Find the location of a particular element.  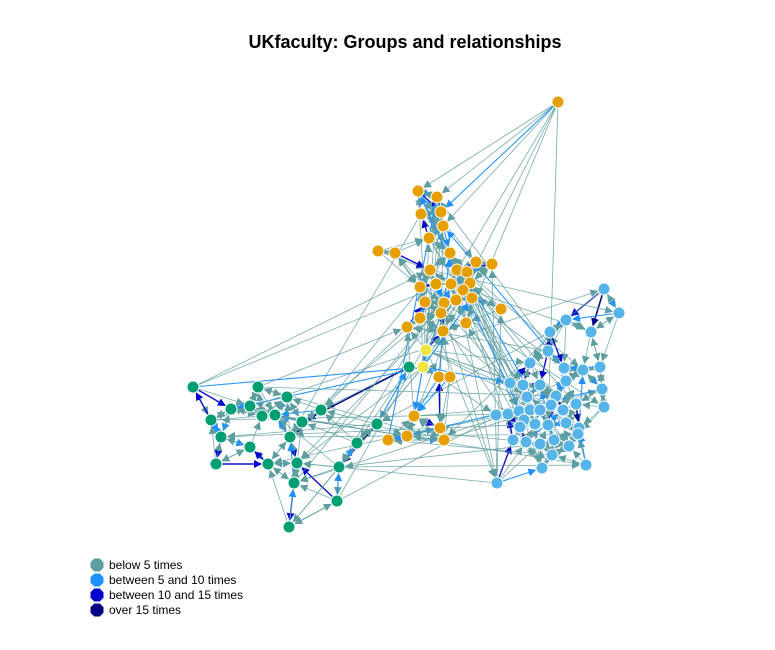

legend-label: below 5 times is located at coordinates (145, 565).